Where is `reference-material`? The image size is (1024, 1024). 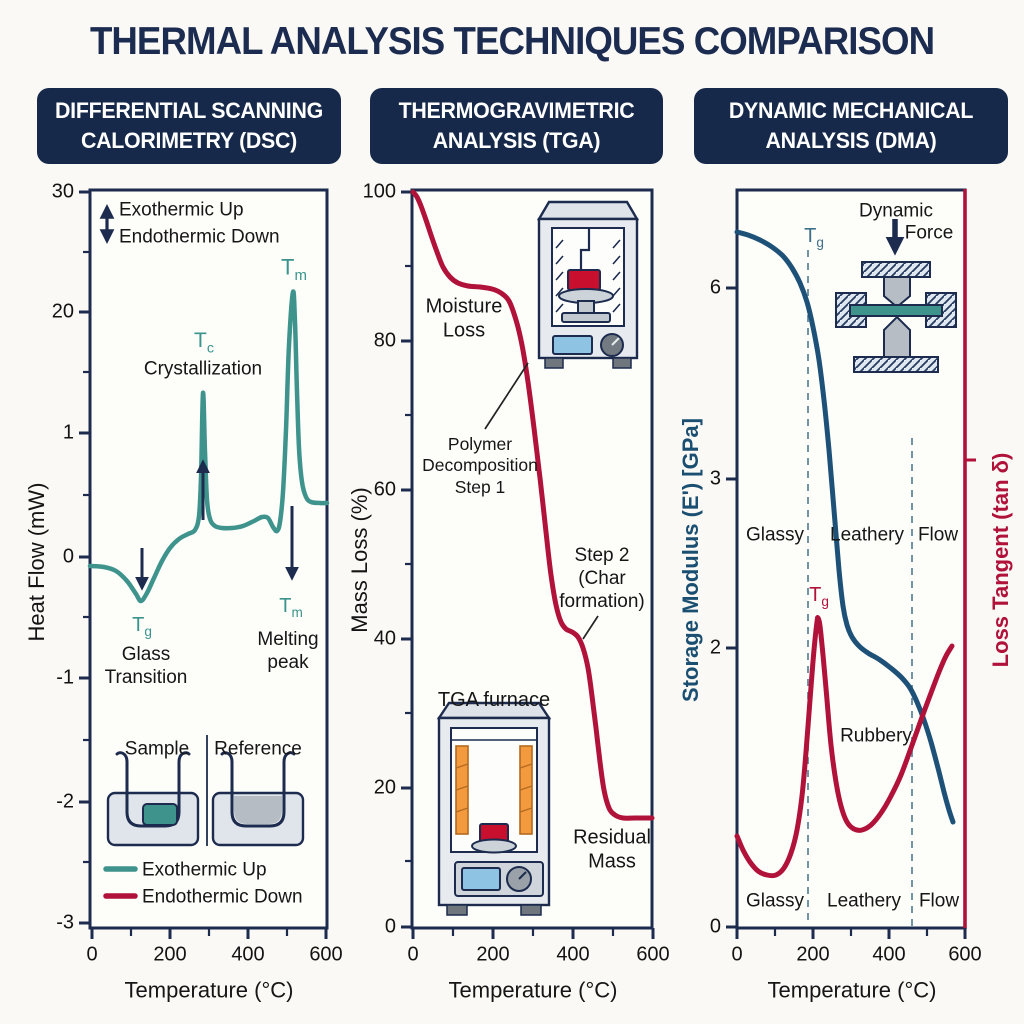 reference-material is located at coordinates (258, 810).